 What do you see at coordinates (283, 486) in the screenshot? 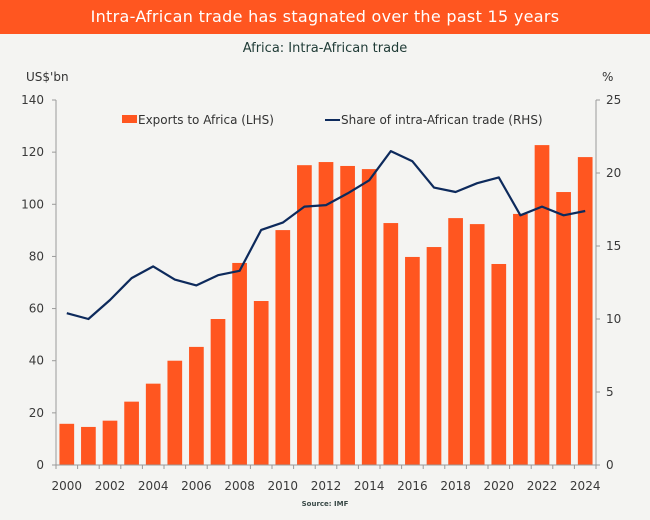
I see `x-tick-label: 2010` at bounding box center [283, 486].